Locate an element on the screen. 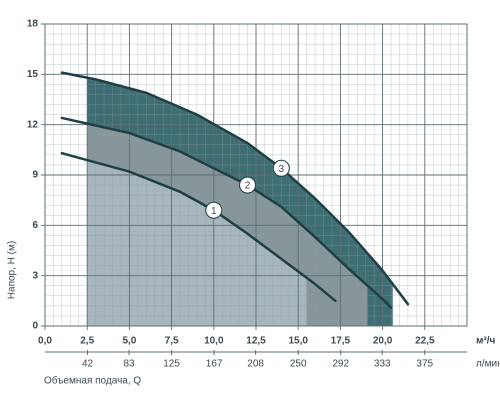 The height and width of the screenshot is (400, 500). y-tick-label: 3 is located at coordinates (35, 275).